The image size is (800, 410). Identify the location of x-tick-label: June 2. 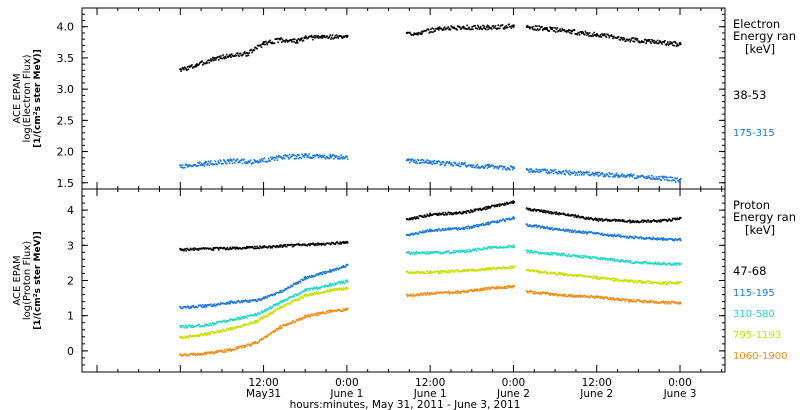
(513, 394).